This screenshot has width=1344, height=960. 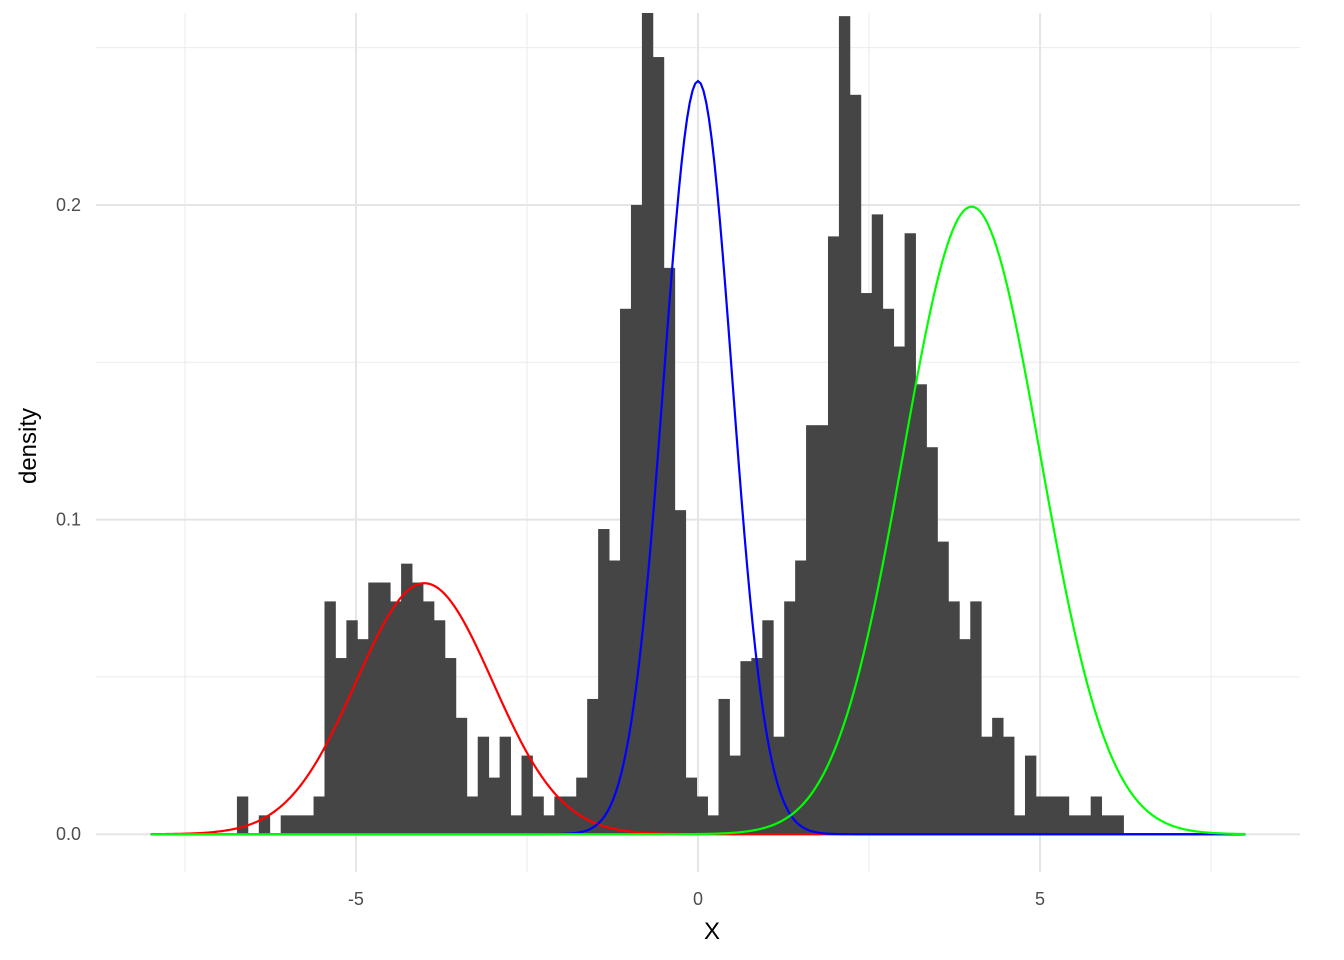 What do you see at coordinates (68, 205) in the screenshot?
I see `y-tick-label: 0.2` at bounding box center [68, 205].